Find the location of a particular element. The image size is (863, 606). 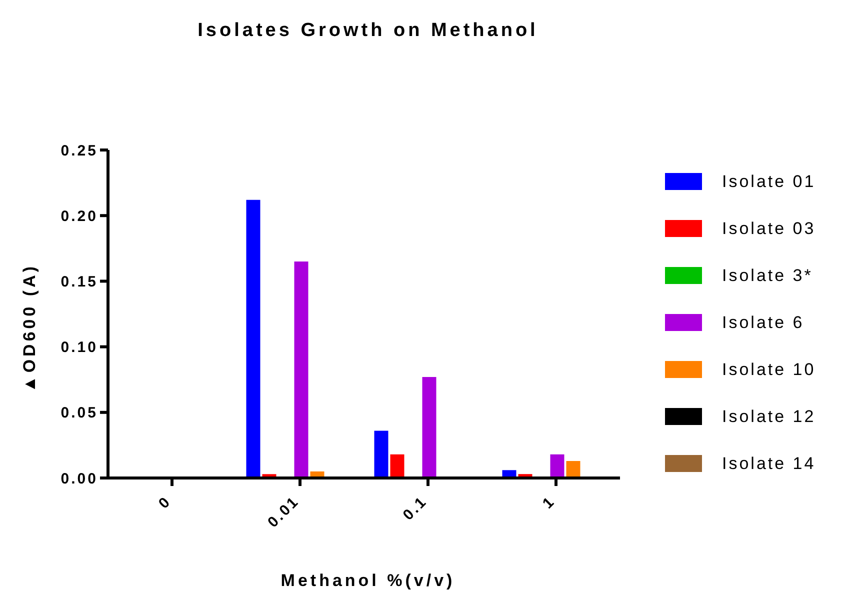

legend-label: Isolate 14 is located at coordinates (769, 464).